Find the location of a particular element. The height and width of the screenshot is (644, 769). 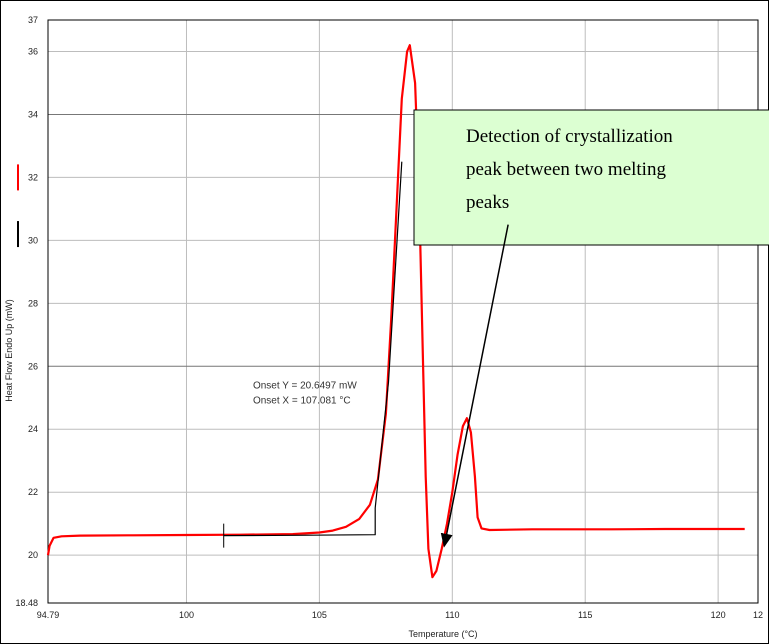

y-tick-label: 28 is located at coordinates (33, 303).